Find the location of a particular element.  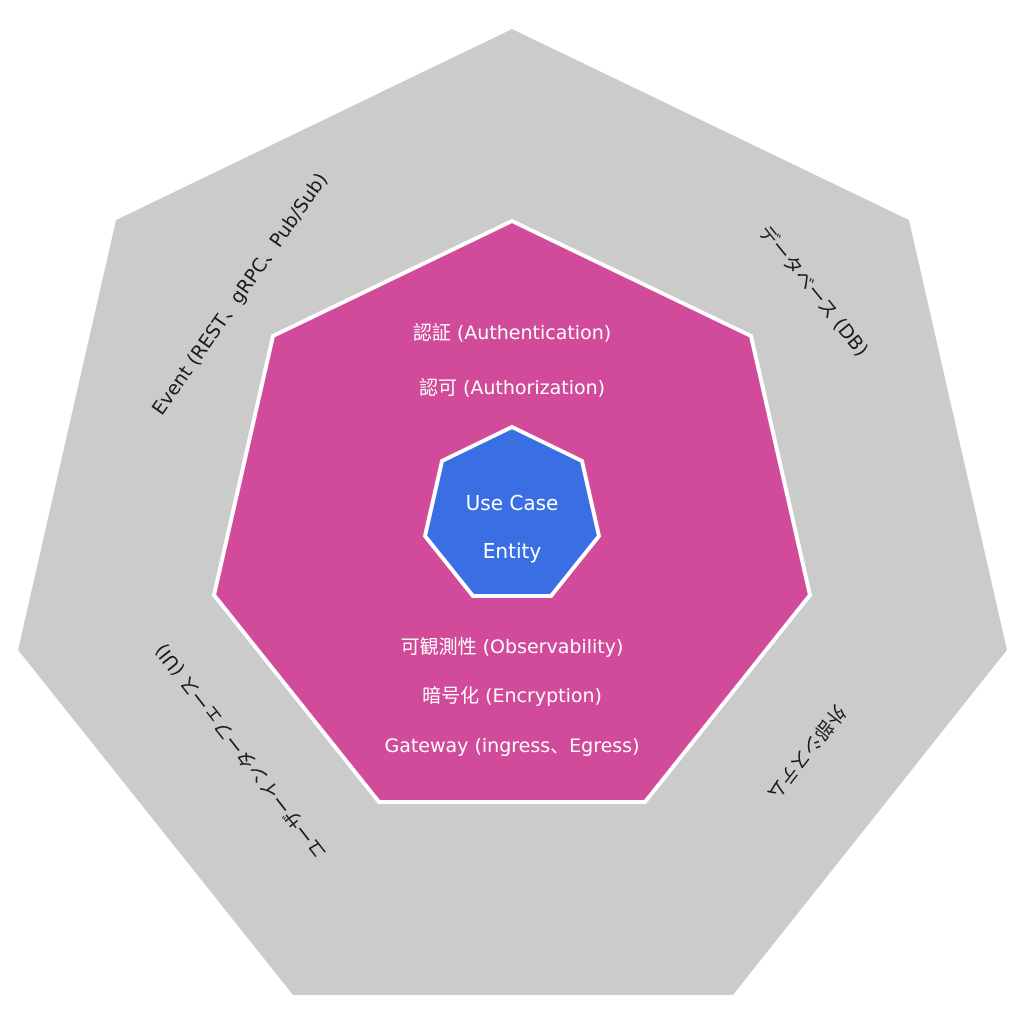

core-layer-heptagon is located at coordinates (512, 511).